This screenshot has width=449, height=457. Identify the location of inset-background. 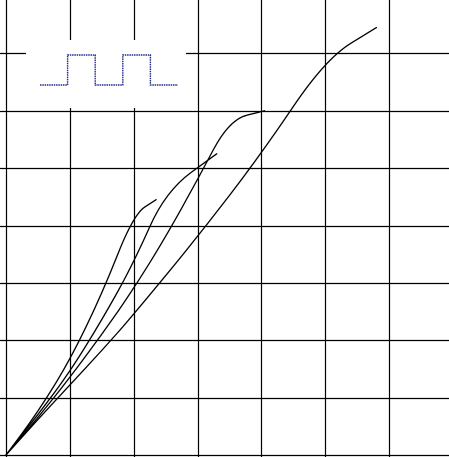
(106, 74).